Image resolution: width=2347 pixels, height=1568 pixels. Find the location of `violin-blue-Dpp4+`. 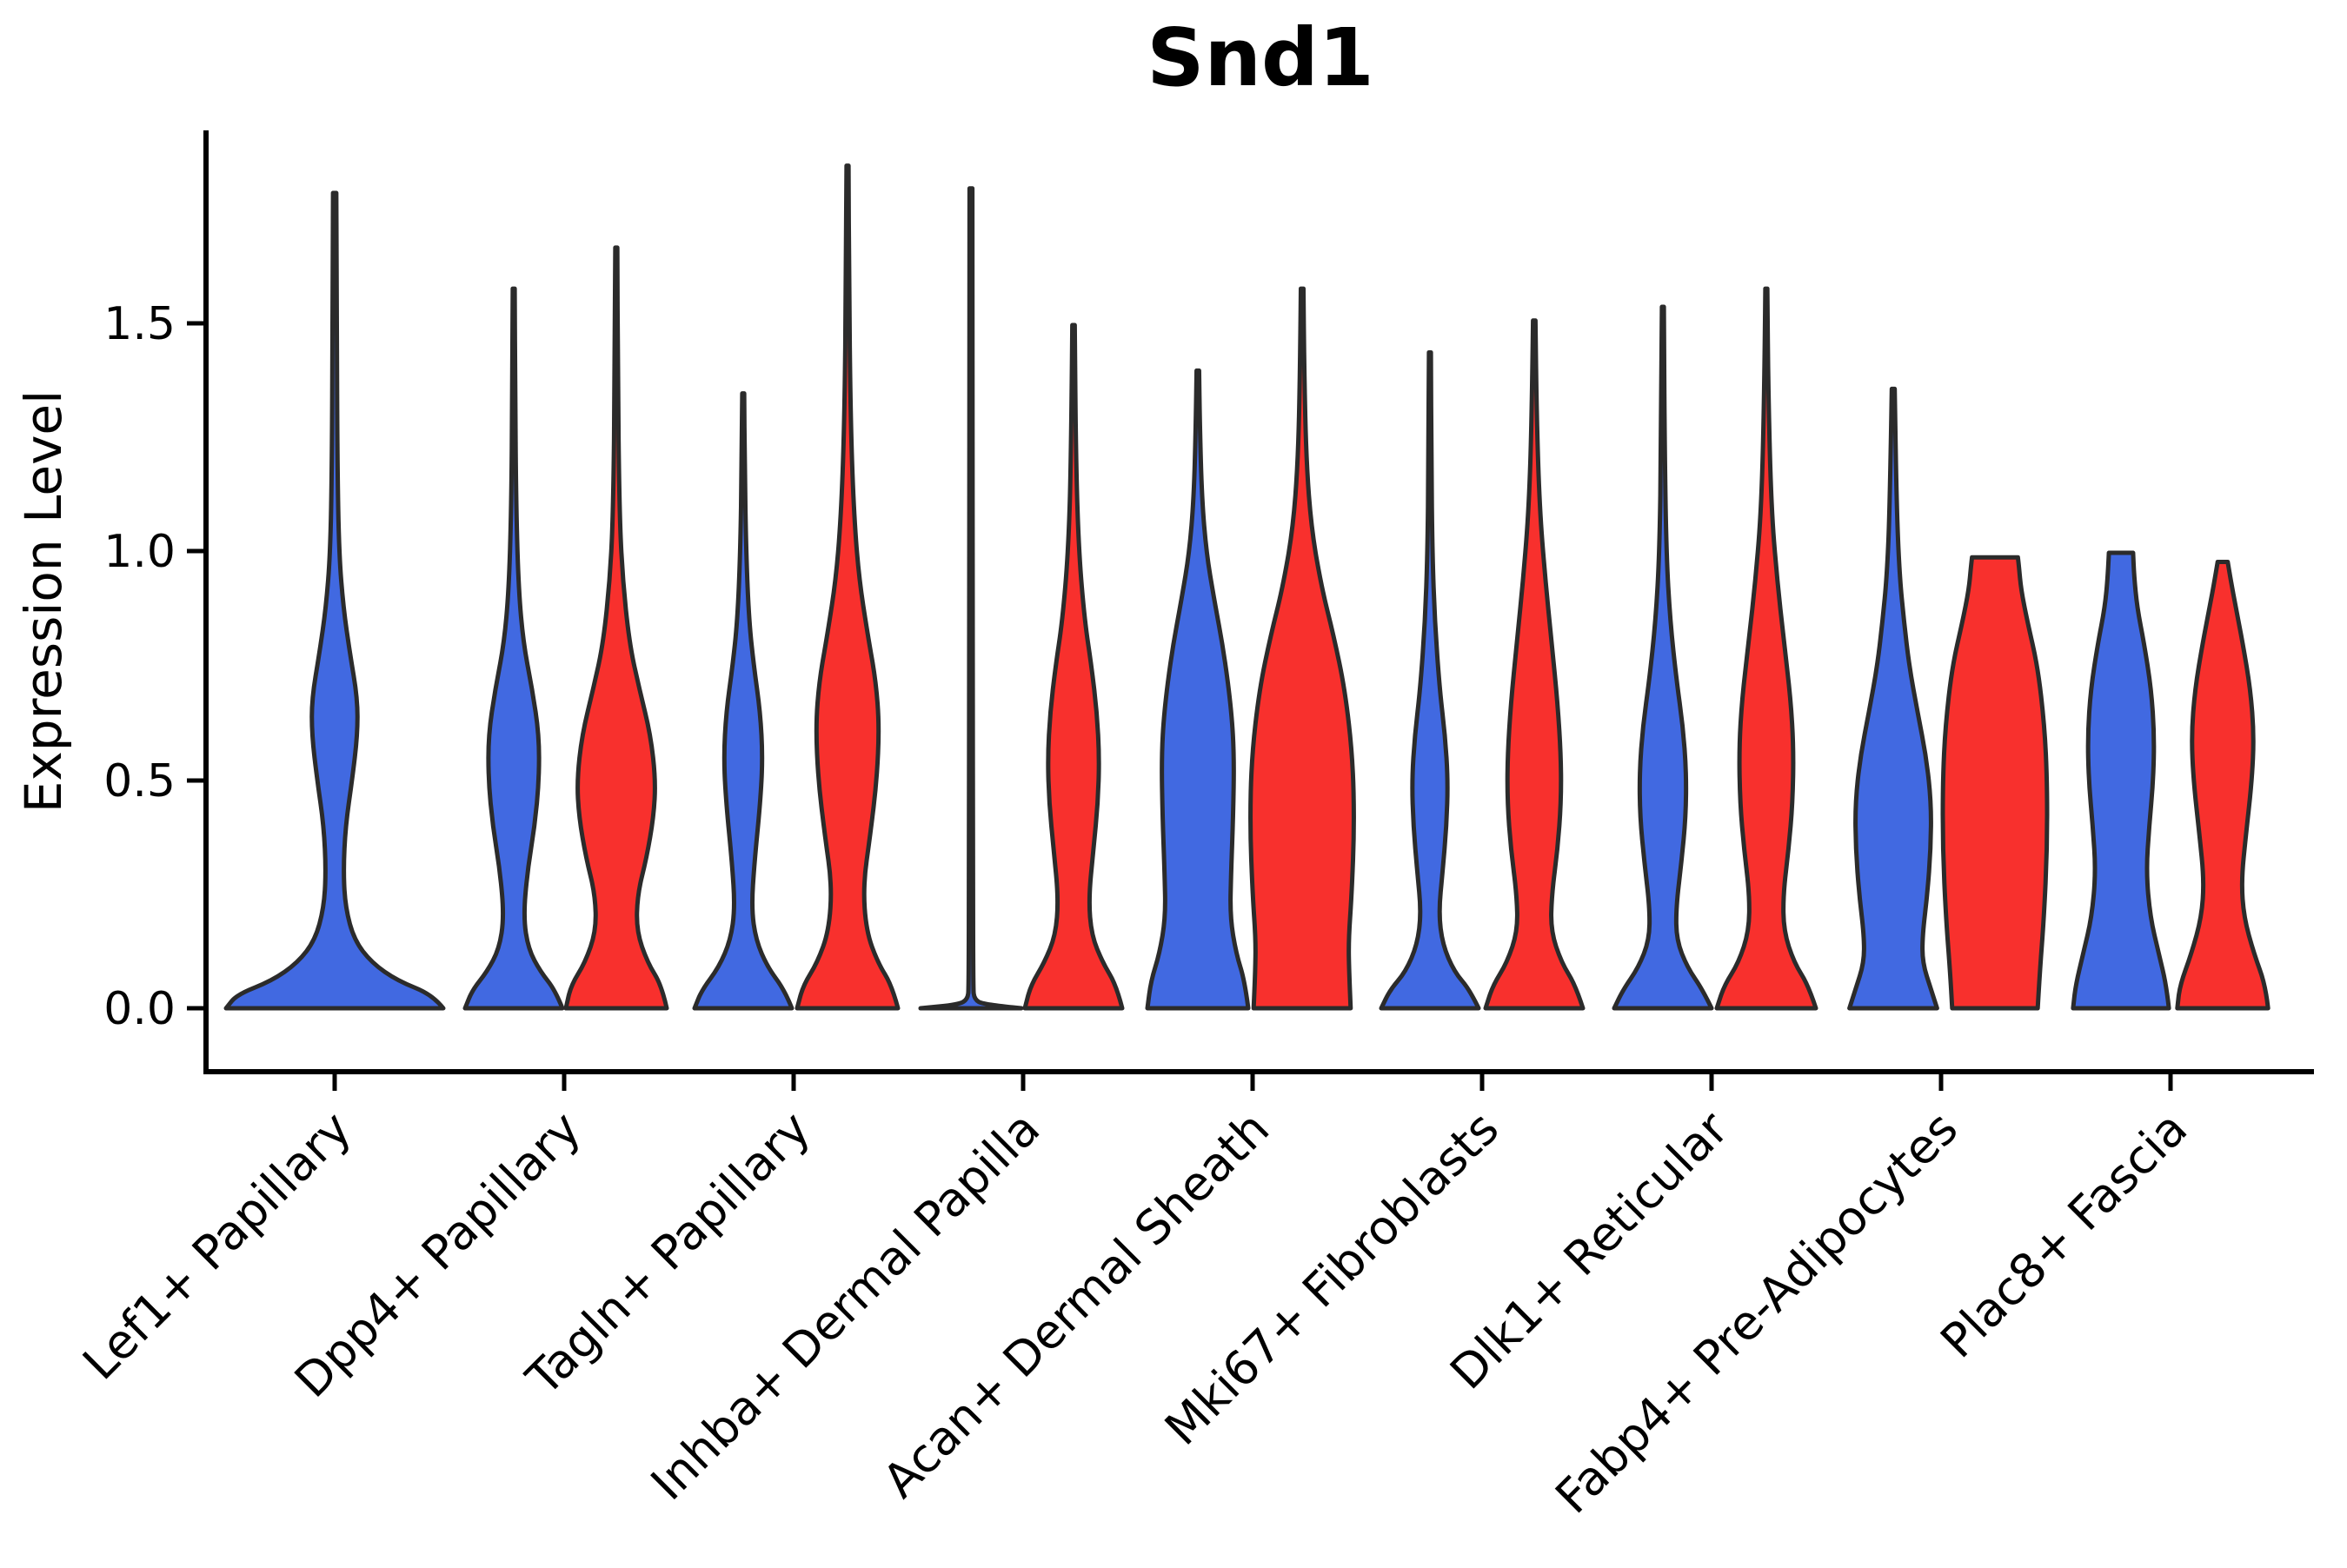

violin-blue-Dpp4+ is located at coordinates (513, 648).